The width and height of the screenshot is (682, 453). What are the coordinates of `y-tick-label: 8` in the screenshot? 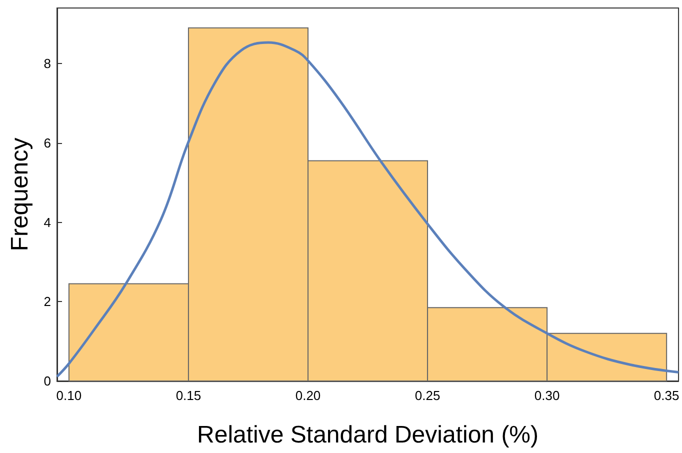 It's located at (47, 64).